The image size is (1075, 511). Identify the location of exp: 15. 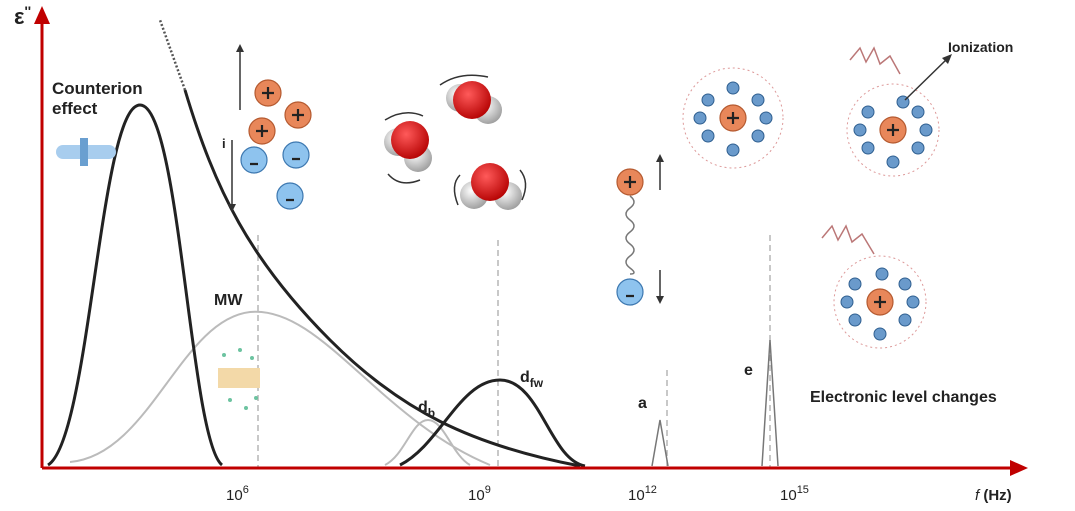
(803, 490).